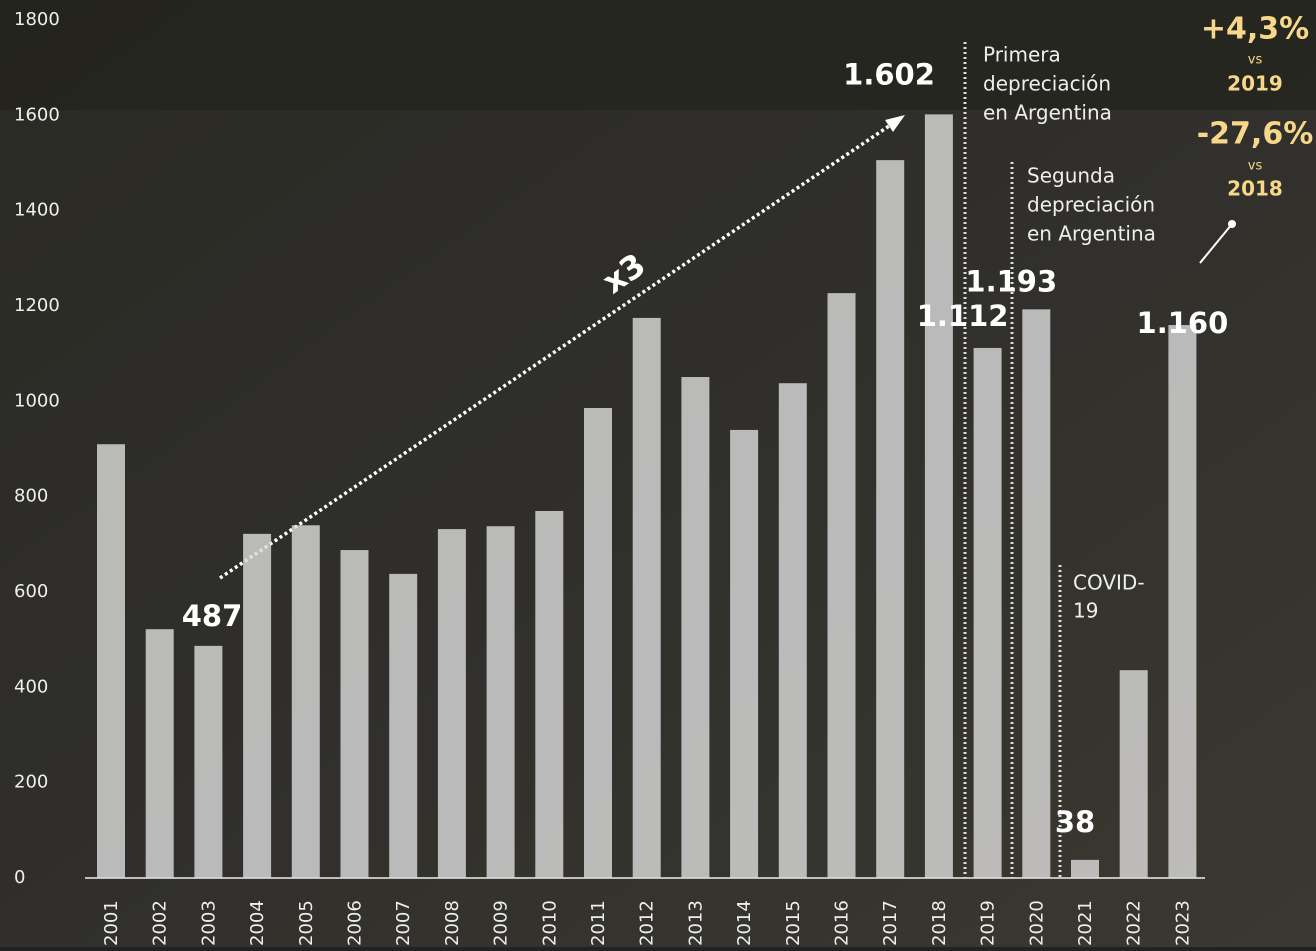 This screenshot has width=1316, height=951. Describe the element at coordinates (598, 923) in the screenshot. I see `x-tick-label: 2011` at that location.